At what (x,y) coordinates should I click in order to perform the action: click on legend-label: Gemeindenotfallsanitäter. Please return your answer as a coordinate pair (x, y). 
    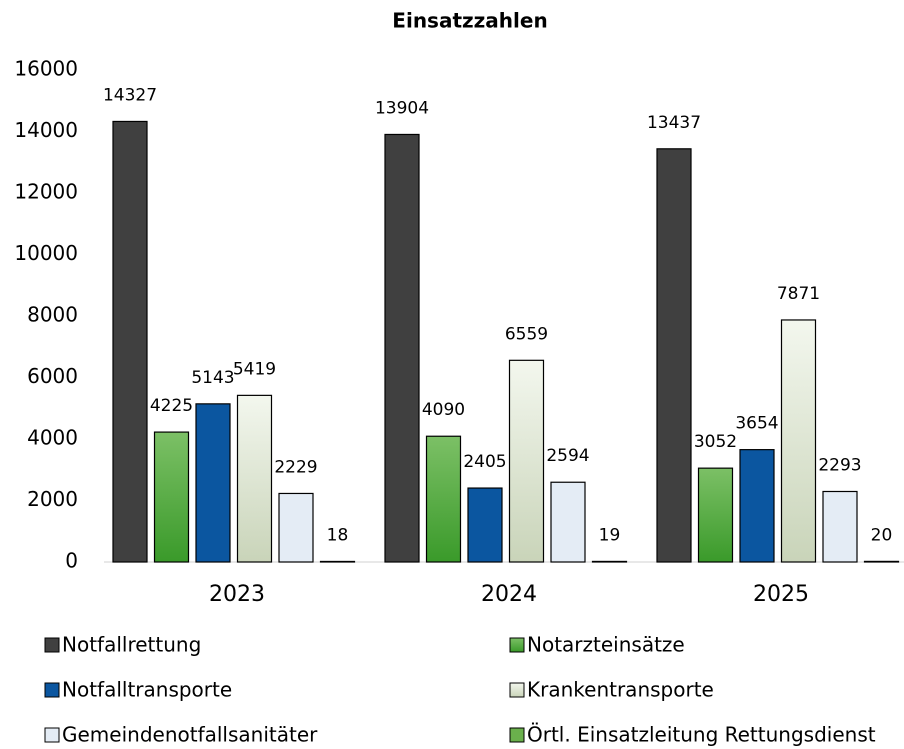
    Looking at the image, I should click on (190, 735).